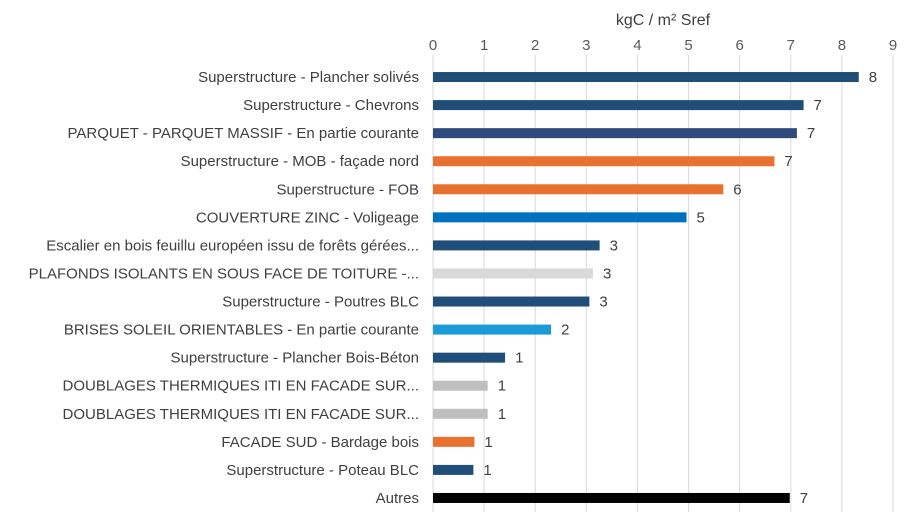  Describe the element at coordinates (320, 442) in the screenshot. I see `category-label: FACADE SUD - Bardage bois` at that location.